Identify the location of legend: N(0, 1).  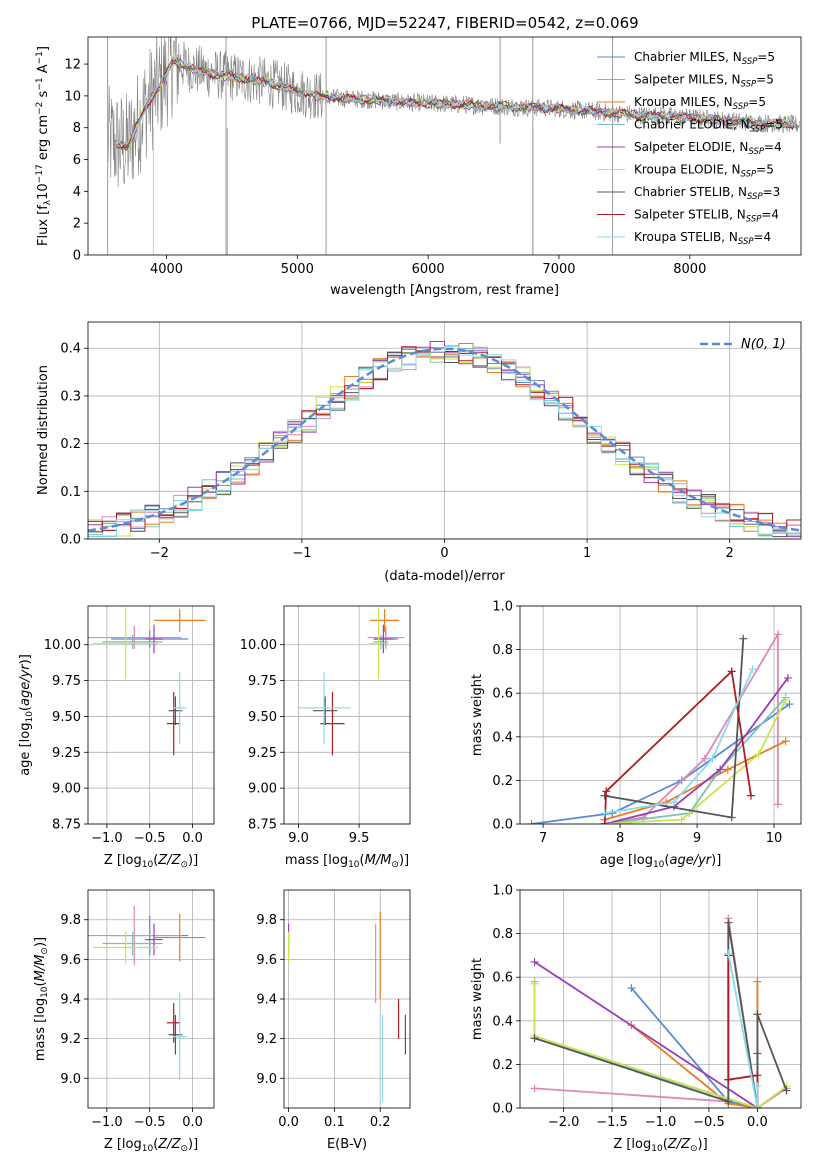
(743, 344).